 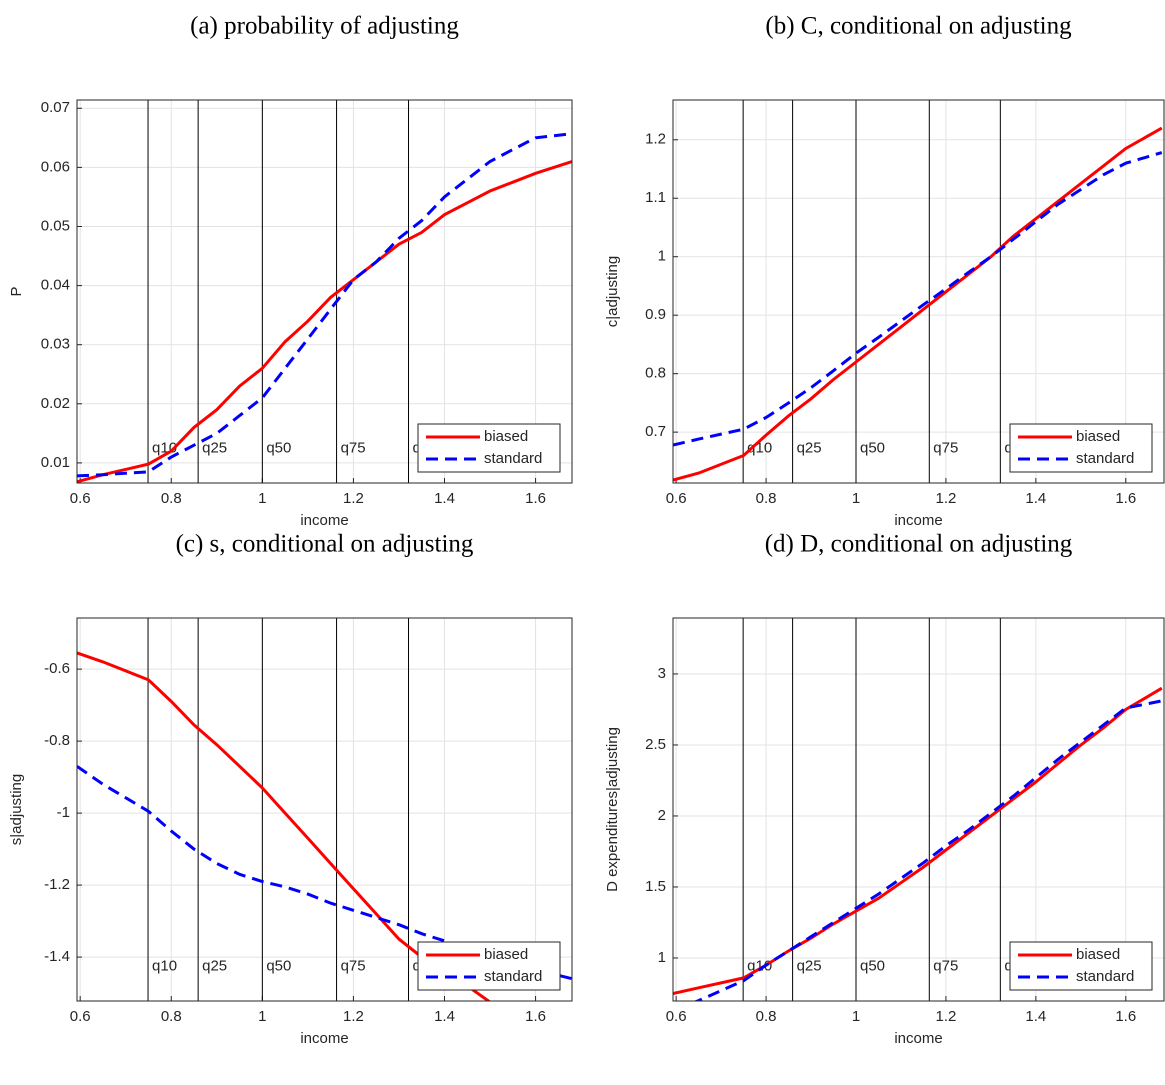 What do you see at coordinates (57, 956) in the screenshot?
I see `y-tick-label: -1.4` at bounding box center [57, 956].